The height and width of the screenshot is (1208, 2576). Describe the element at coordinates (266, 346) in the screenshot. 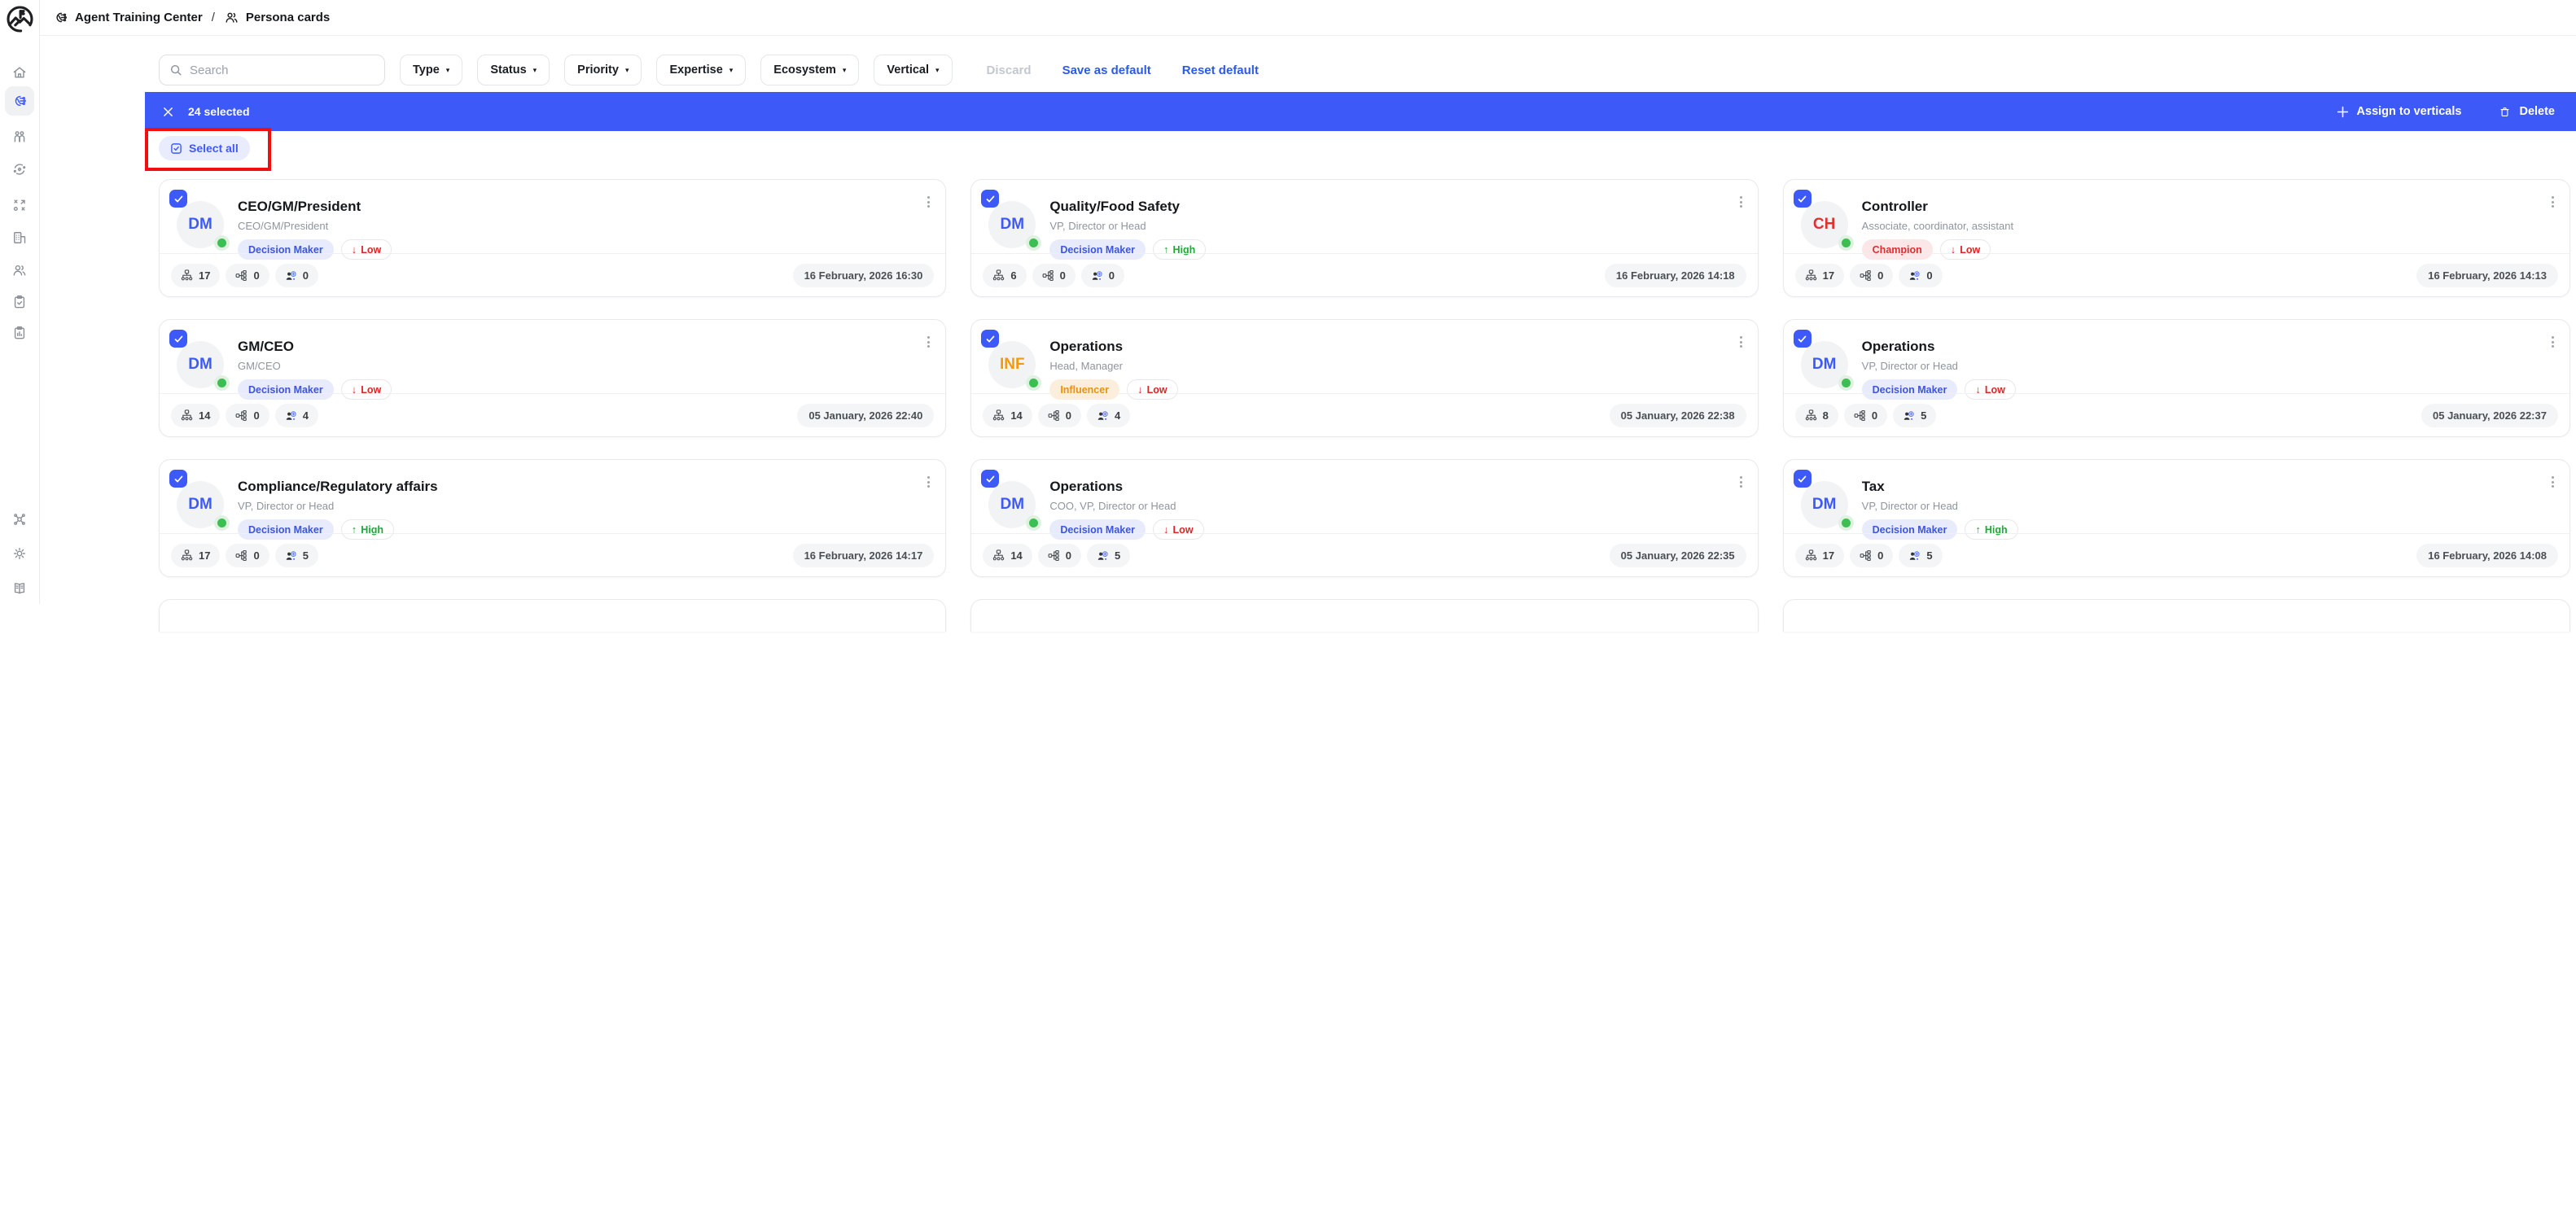

I see `persona-title: GM/CEO` at that location.